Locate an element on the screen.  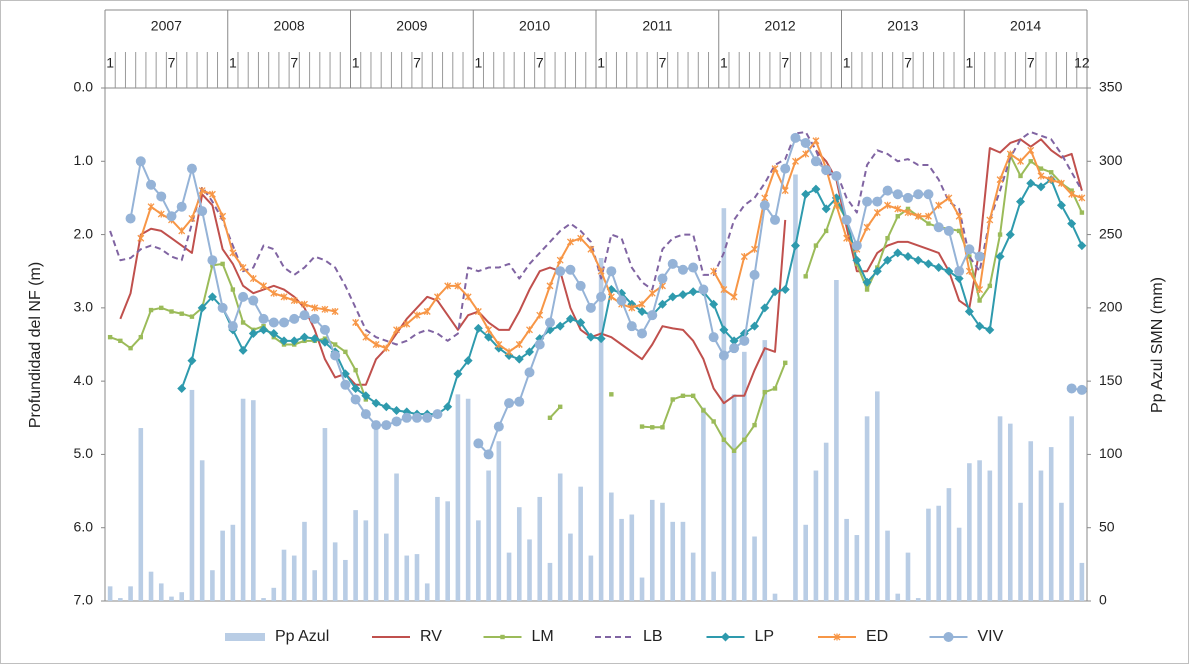
y2-tick-label: 0 is located at coordinates (1103, 600).